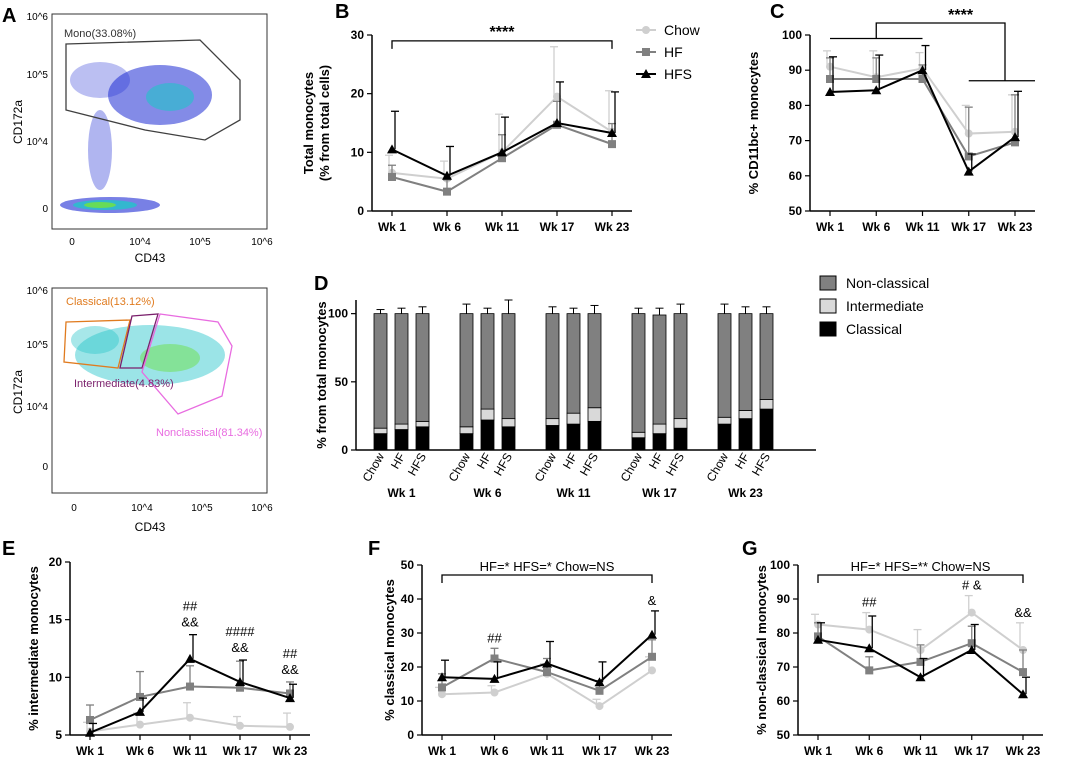 Image resolution: width=1065 pixels, height=759 pixels. Describe the element at coordinates (646, 73) in the screenshot. I see `legend-marker-hfs` at that location.